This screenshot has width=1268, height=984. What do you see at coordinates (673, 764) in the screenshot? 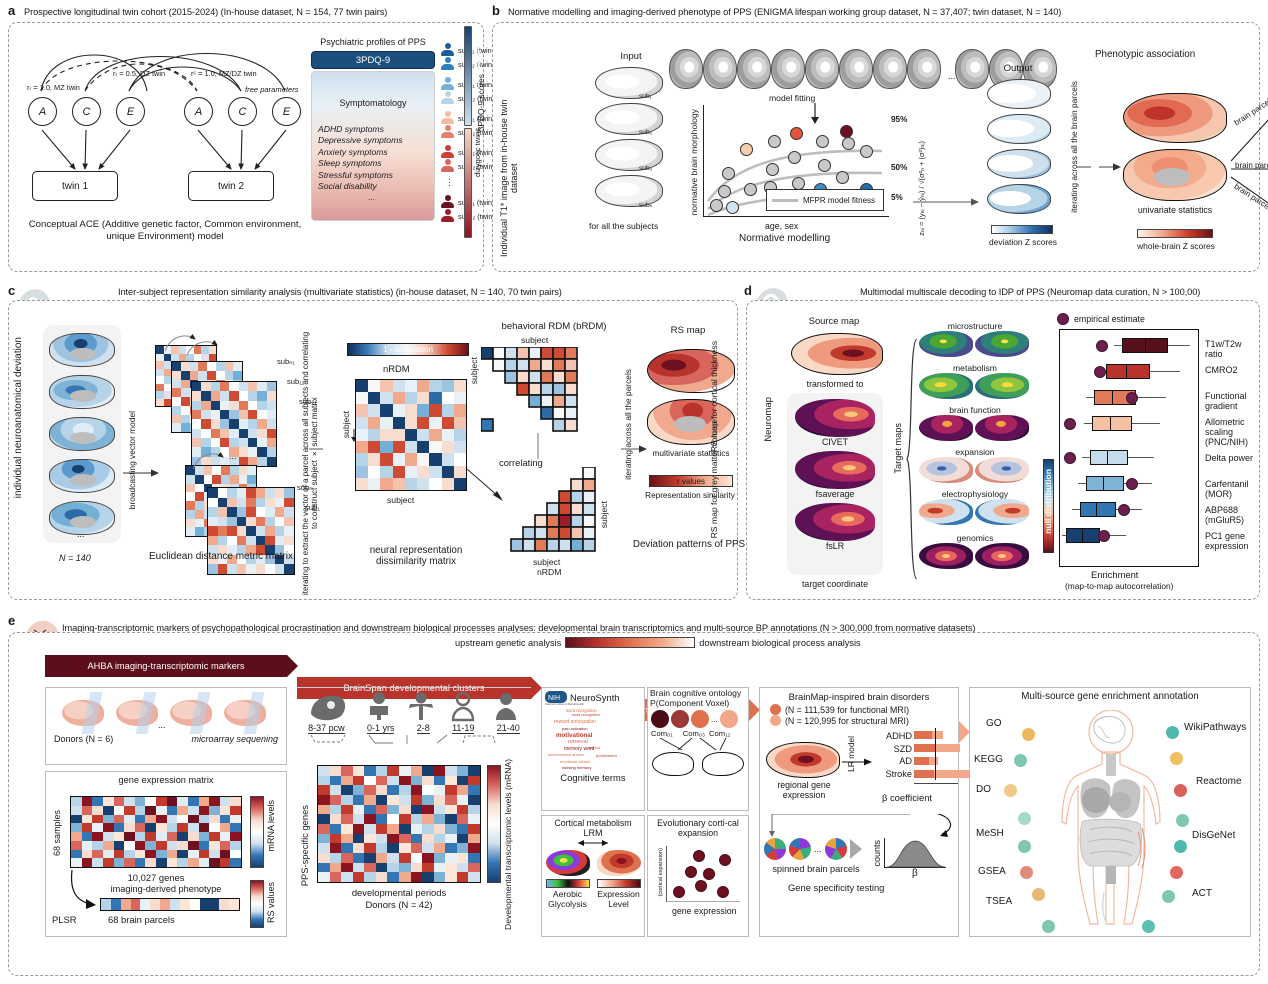
I see `component-brain` at bounding box center [673, 764].